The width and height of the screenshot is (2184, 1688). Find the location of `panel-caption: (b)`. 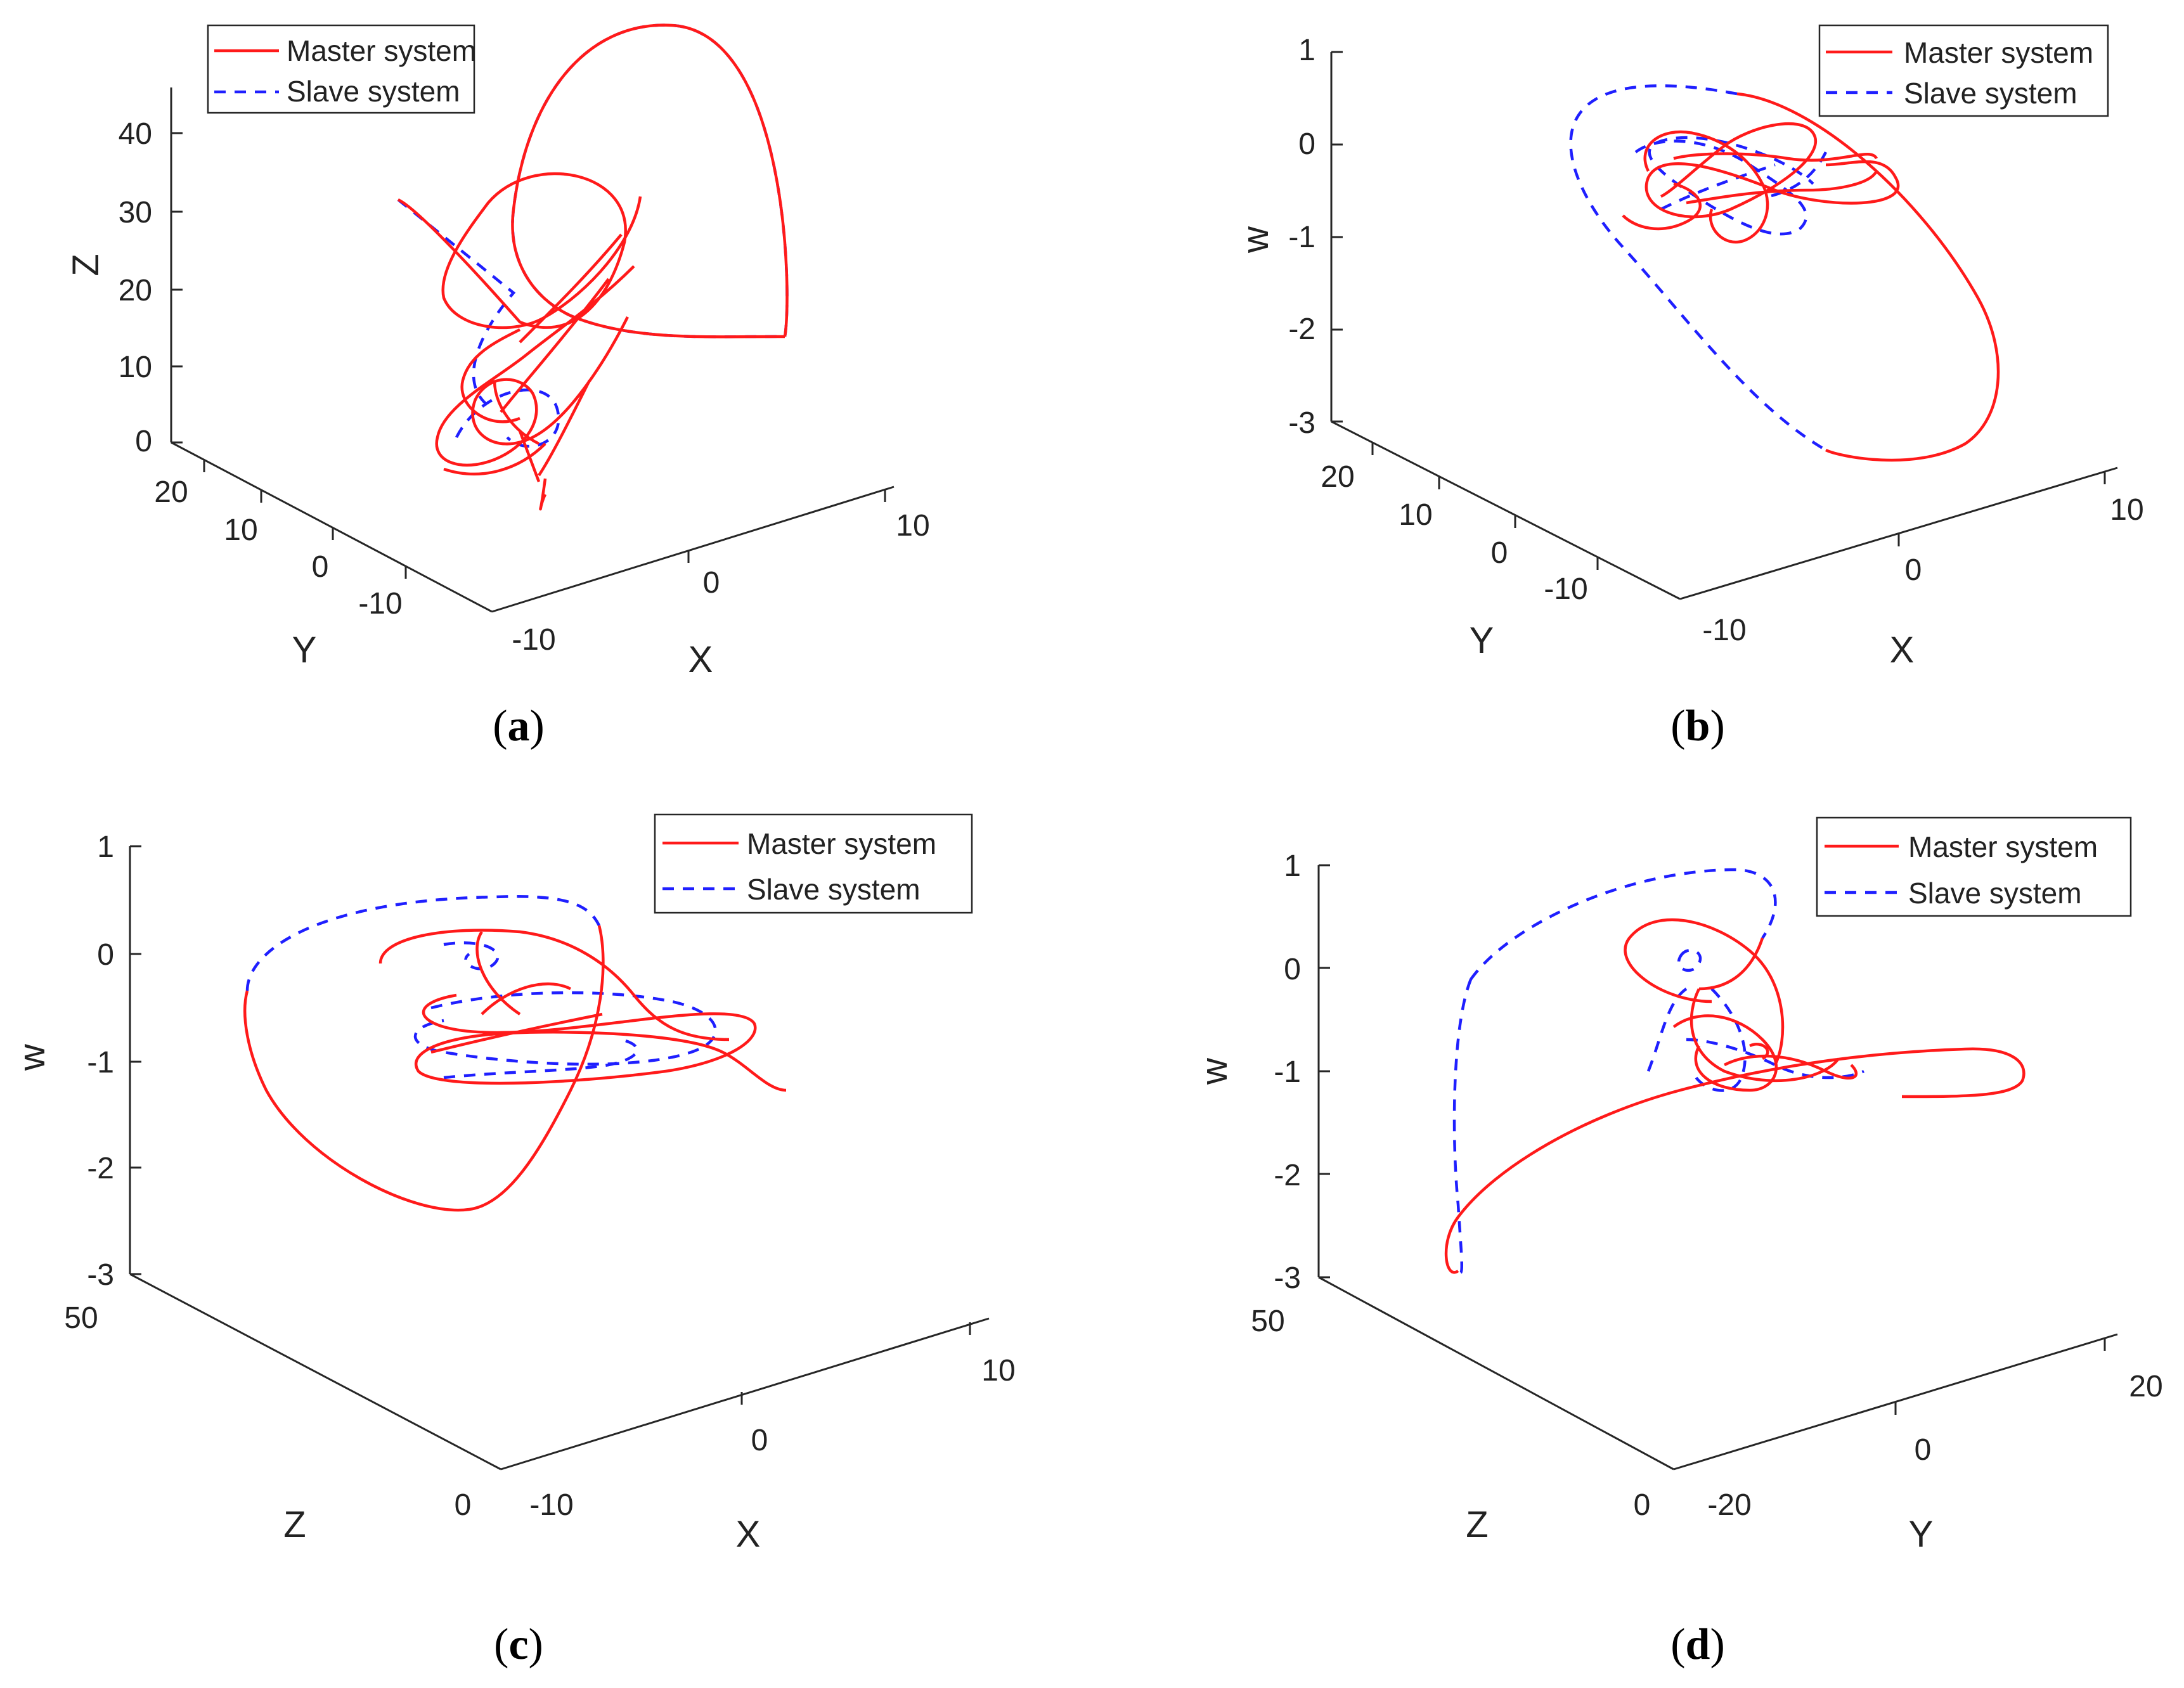

panel-caption: (b) is located at coordinates (1697, 726).